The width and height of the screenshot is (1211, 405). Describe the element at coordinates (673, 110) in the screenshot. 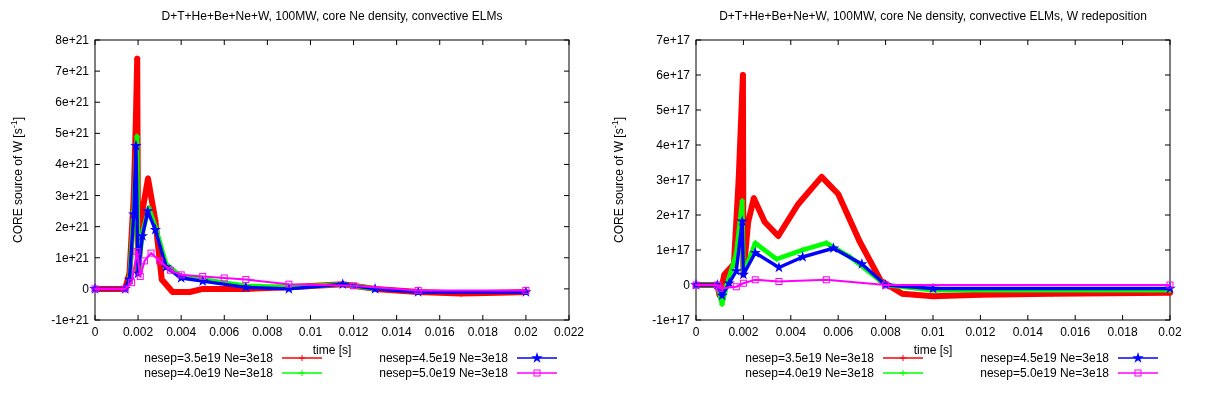

I see `y-tick-label: 5e+17` at that location.